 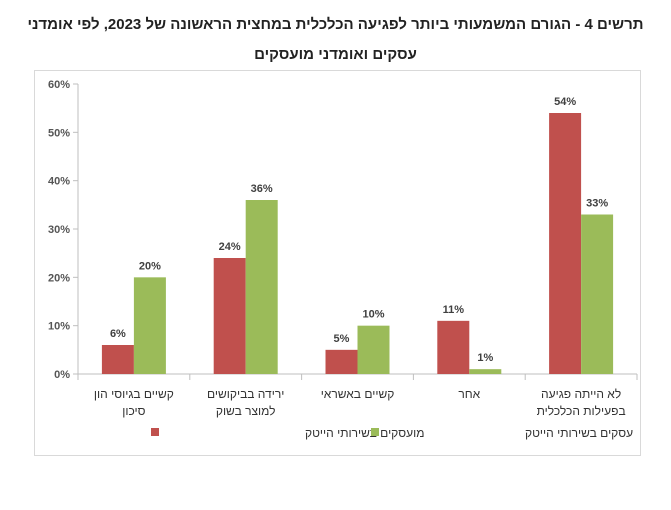 What do you see at coordinates (581, 394) in the screenshot?
I see `x-category-label: לא הייתה פגיעה` at bounding box center [581, 394].